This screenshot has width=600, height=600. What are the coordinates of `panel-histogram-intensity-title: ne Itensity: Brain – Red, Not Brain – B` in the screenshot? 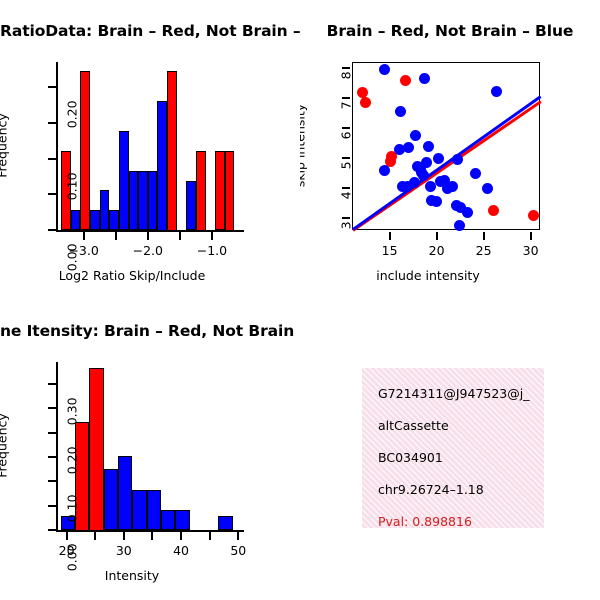 It's located at (150, 331).